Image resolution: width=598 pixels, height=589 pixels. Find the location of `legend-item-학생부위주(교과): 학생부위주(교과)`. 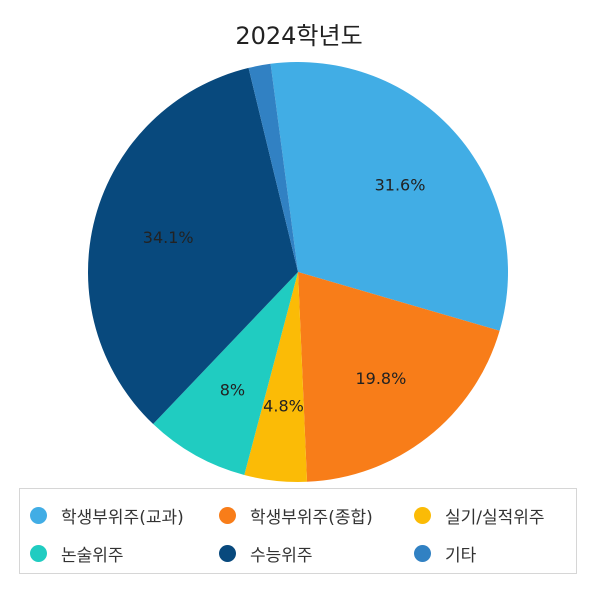

legend-item-학생부위주(교과): 학생부위주(교과) is located at coordinates (107, 515).